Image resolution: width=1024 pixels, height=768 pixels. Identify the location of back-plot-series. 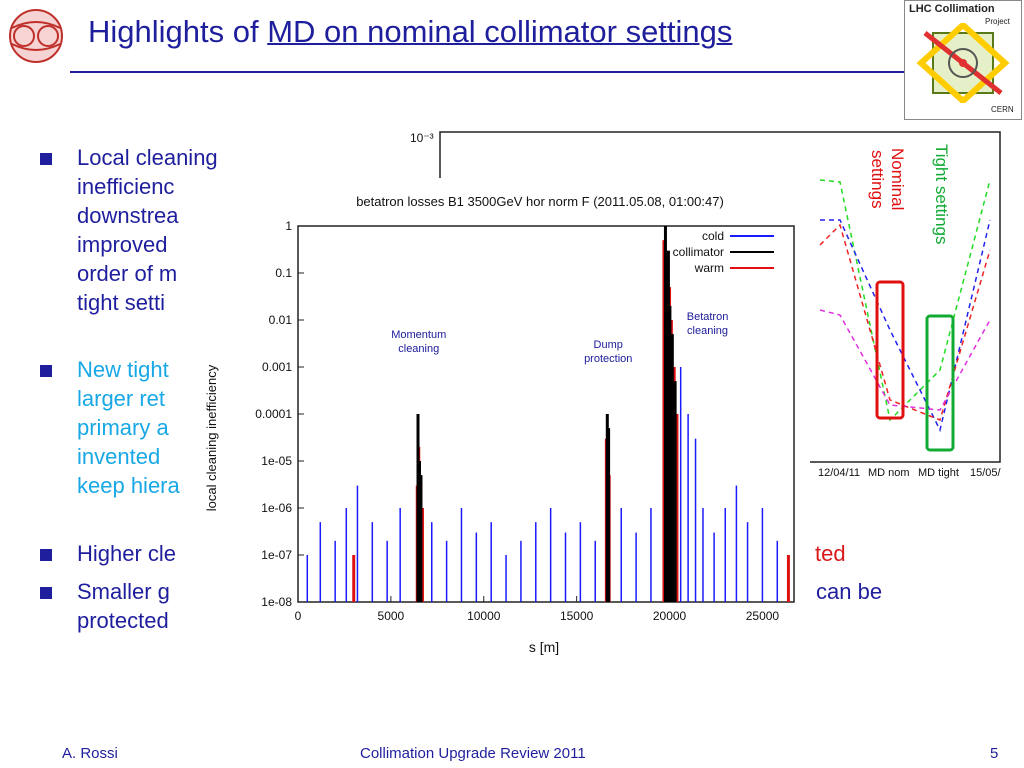
(905, 306).